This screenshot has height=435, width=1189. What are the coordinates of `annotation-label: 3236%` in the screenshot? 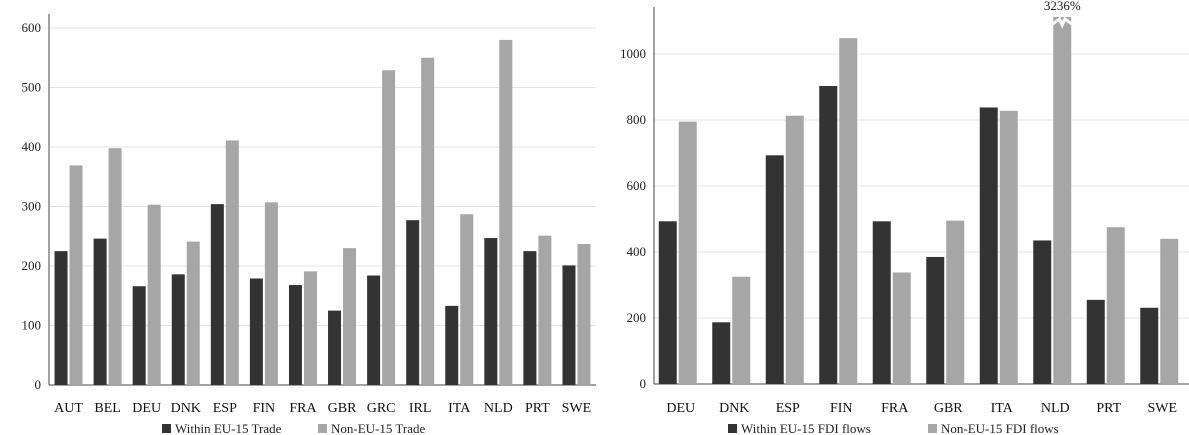 It's located at (1062, 6).